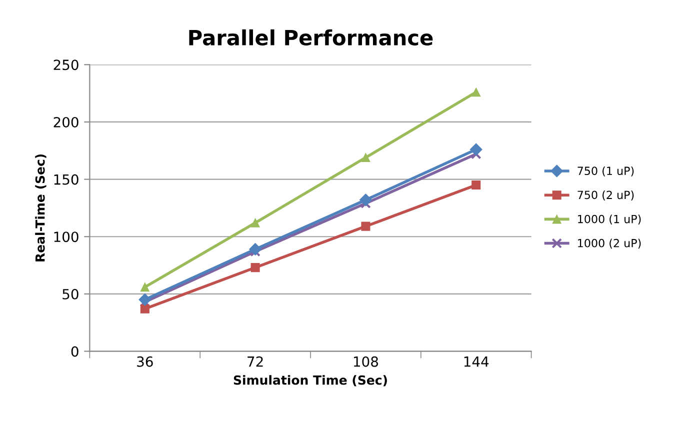  I want to click on legend-label: 750 (1 uP), so click(606, 171).